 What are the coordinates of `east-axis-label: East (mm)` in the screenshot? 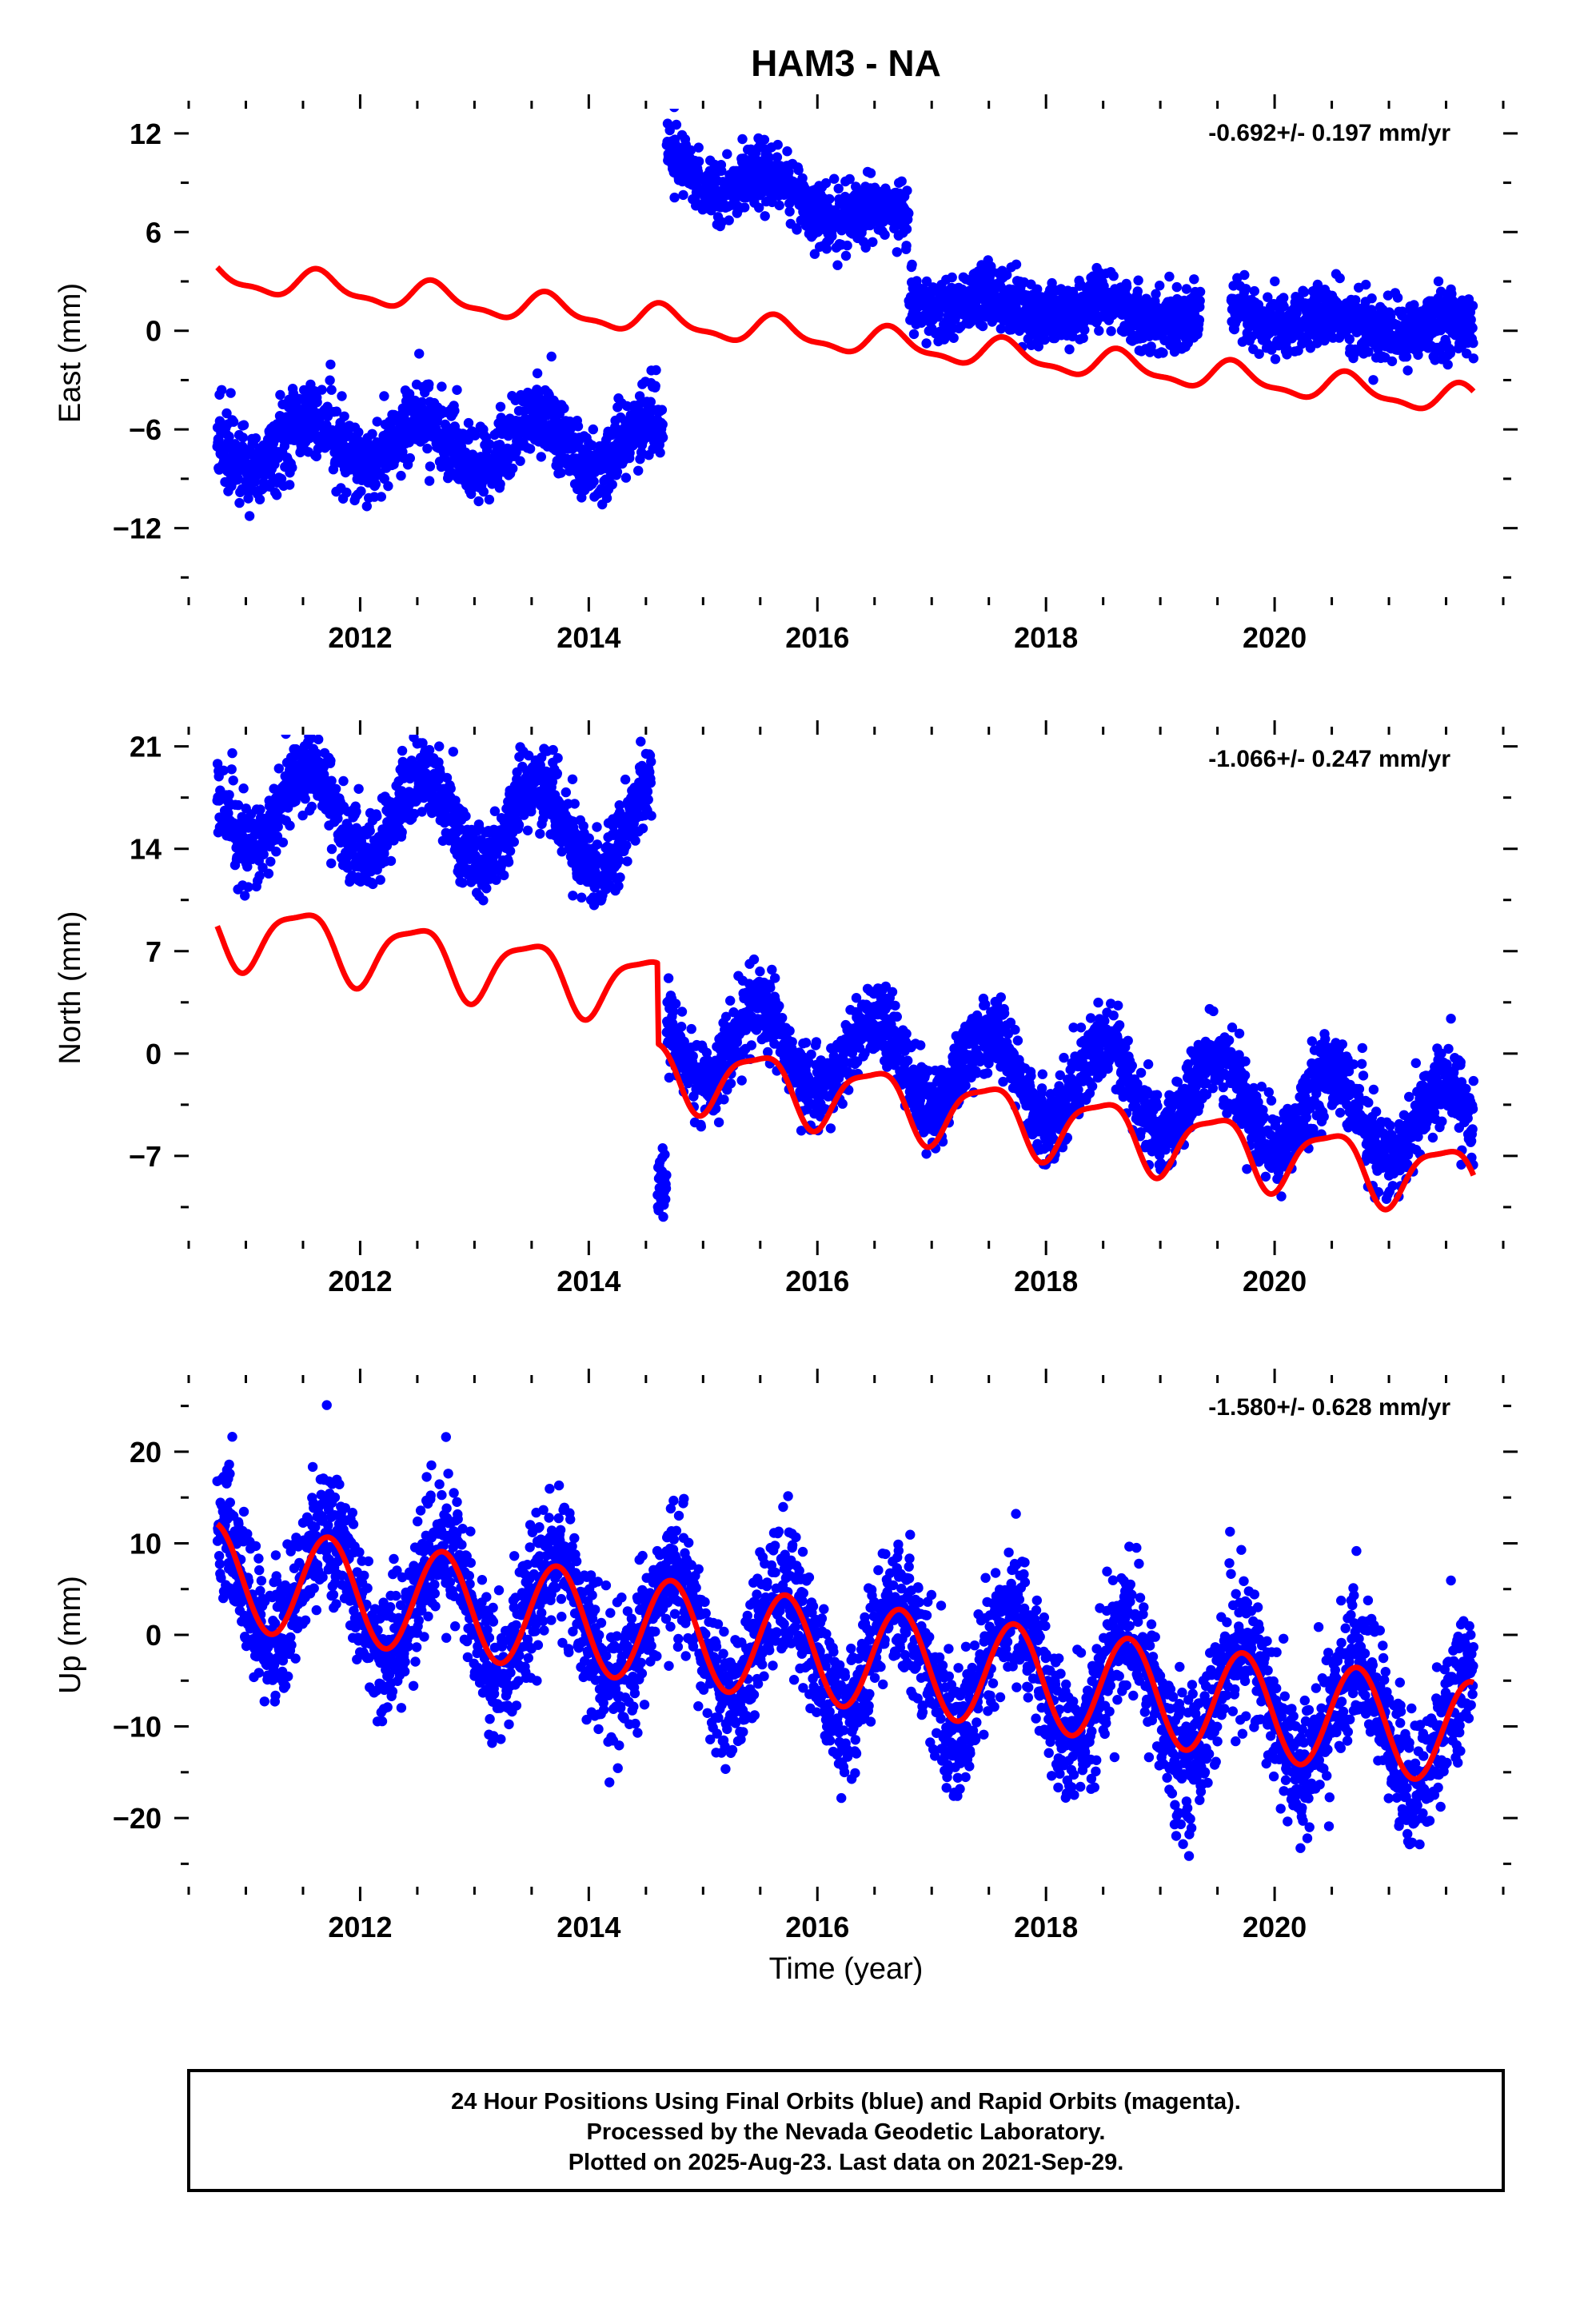 It's located at (70, 353).